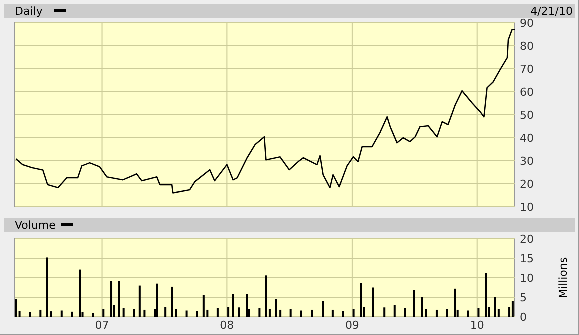  What do you see at coordinates (527, 138) in the screenshot?
I see `y-tick-label: 40` at bounding box center [527, 138].